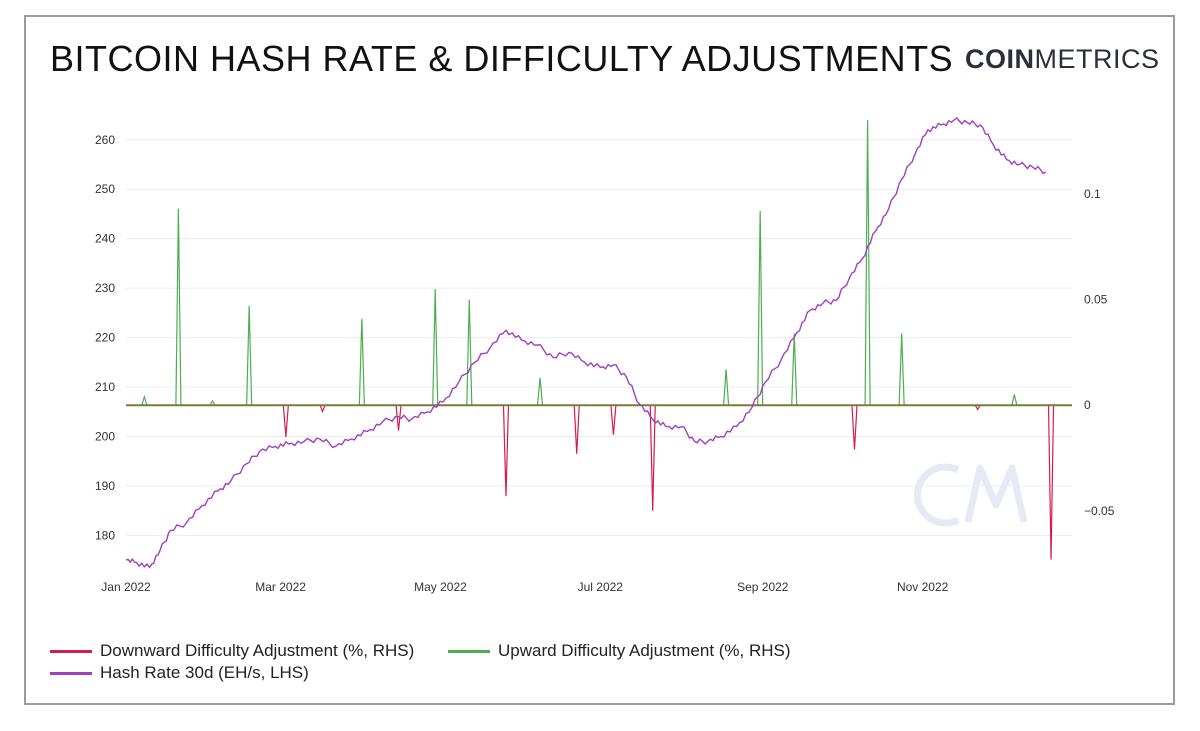  I want to click on coinmetrics-logo: COINMETRICS, so click(1062, 59).